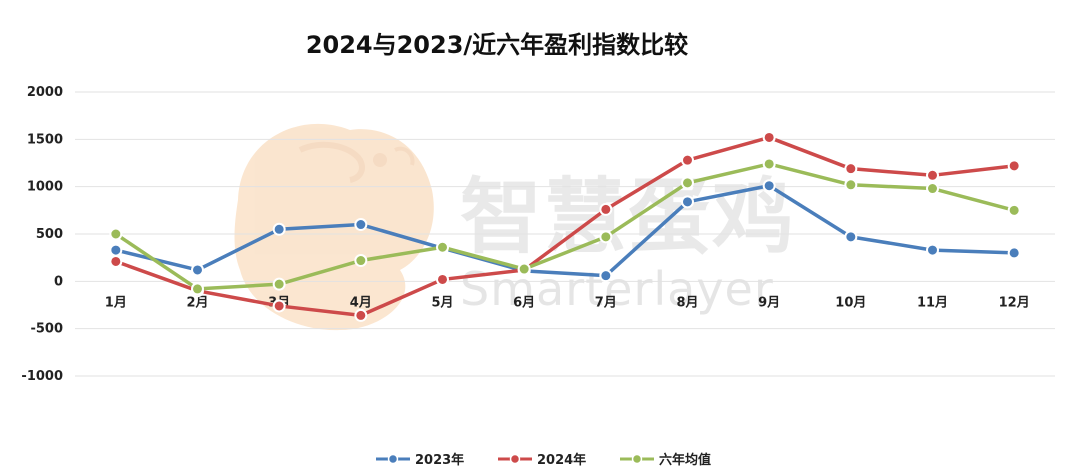  I want to click on y-tick-label: 2000, so click(45, 92).